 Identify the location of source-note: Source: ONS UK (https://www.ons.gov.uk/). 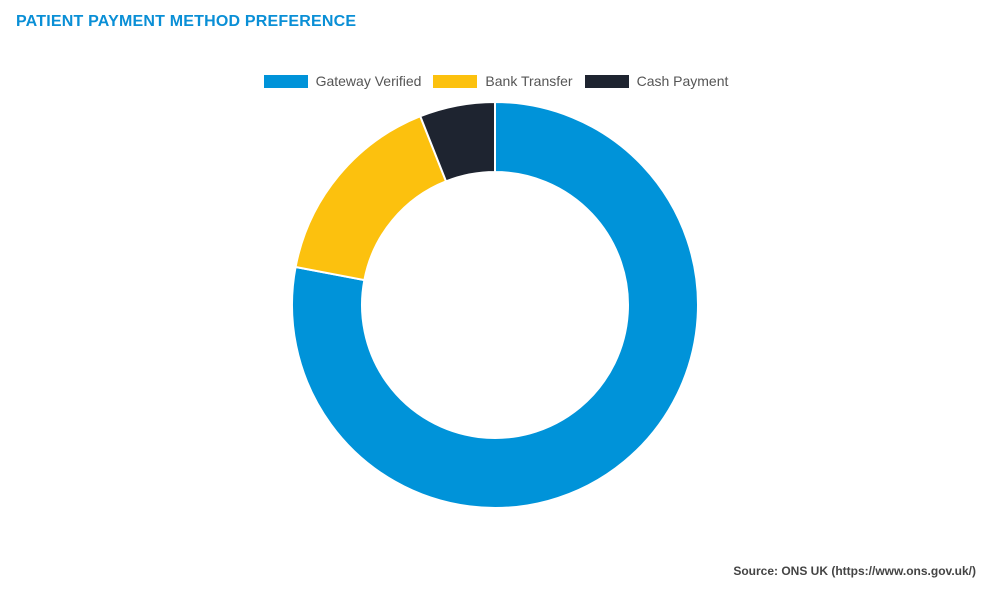
(854, 571).